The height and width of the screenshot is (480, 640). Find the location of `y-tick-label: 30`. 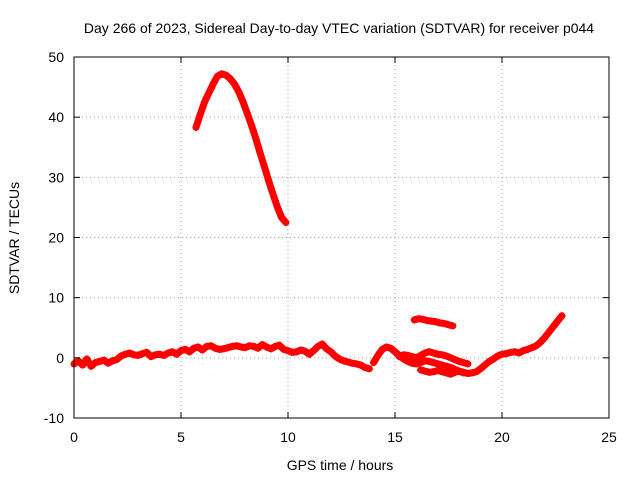

y-tick-label: 30 is located at coordinates (56, 177).